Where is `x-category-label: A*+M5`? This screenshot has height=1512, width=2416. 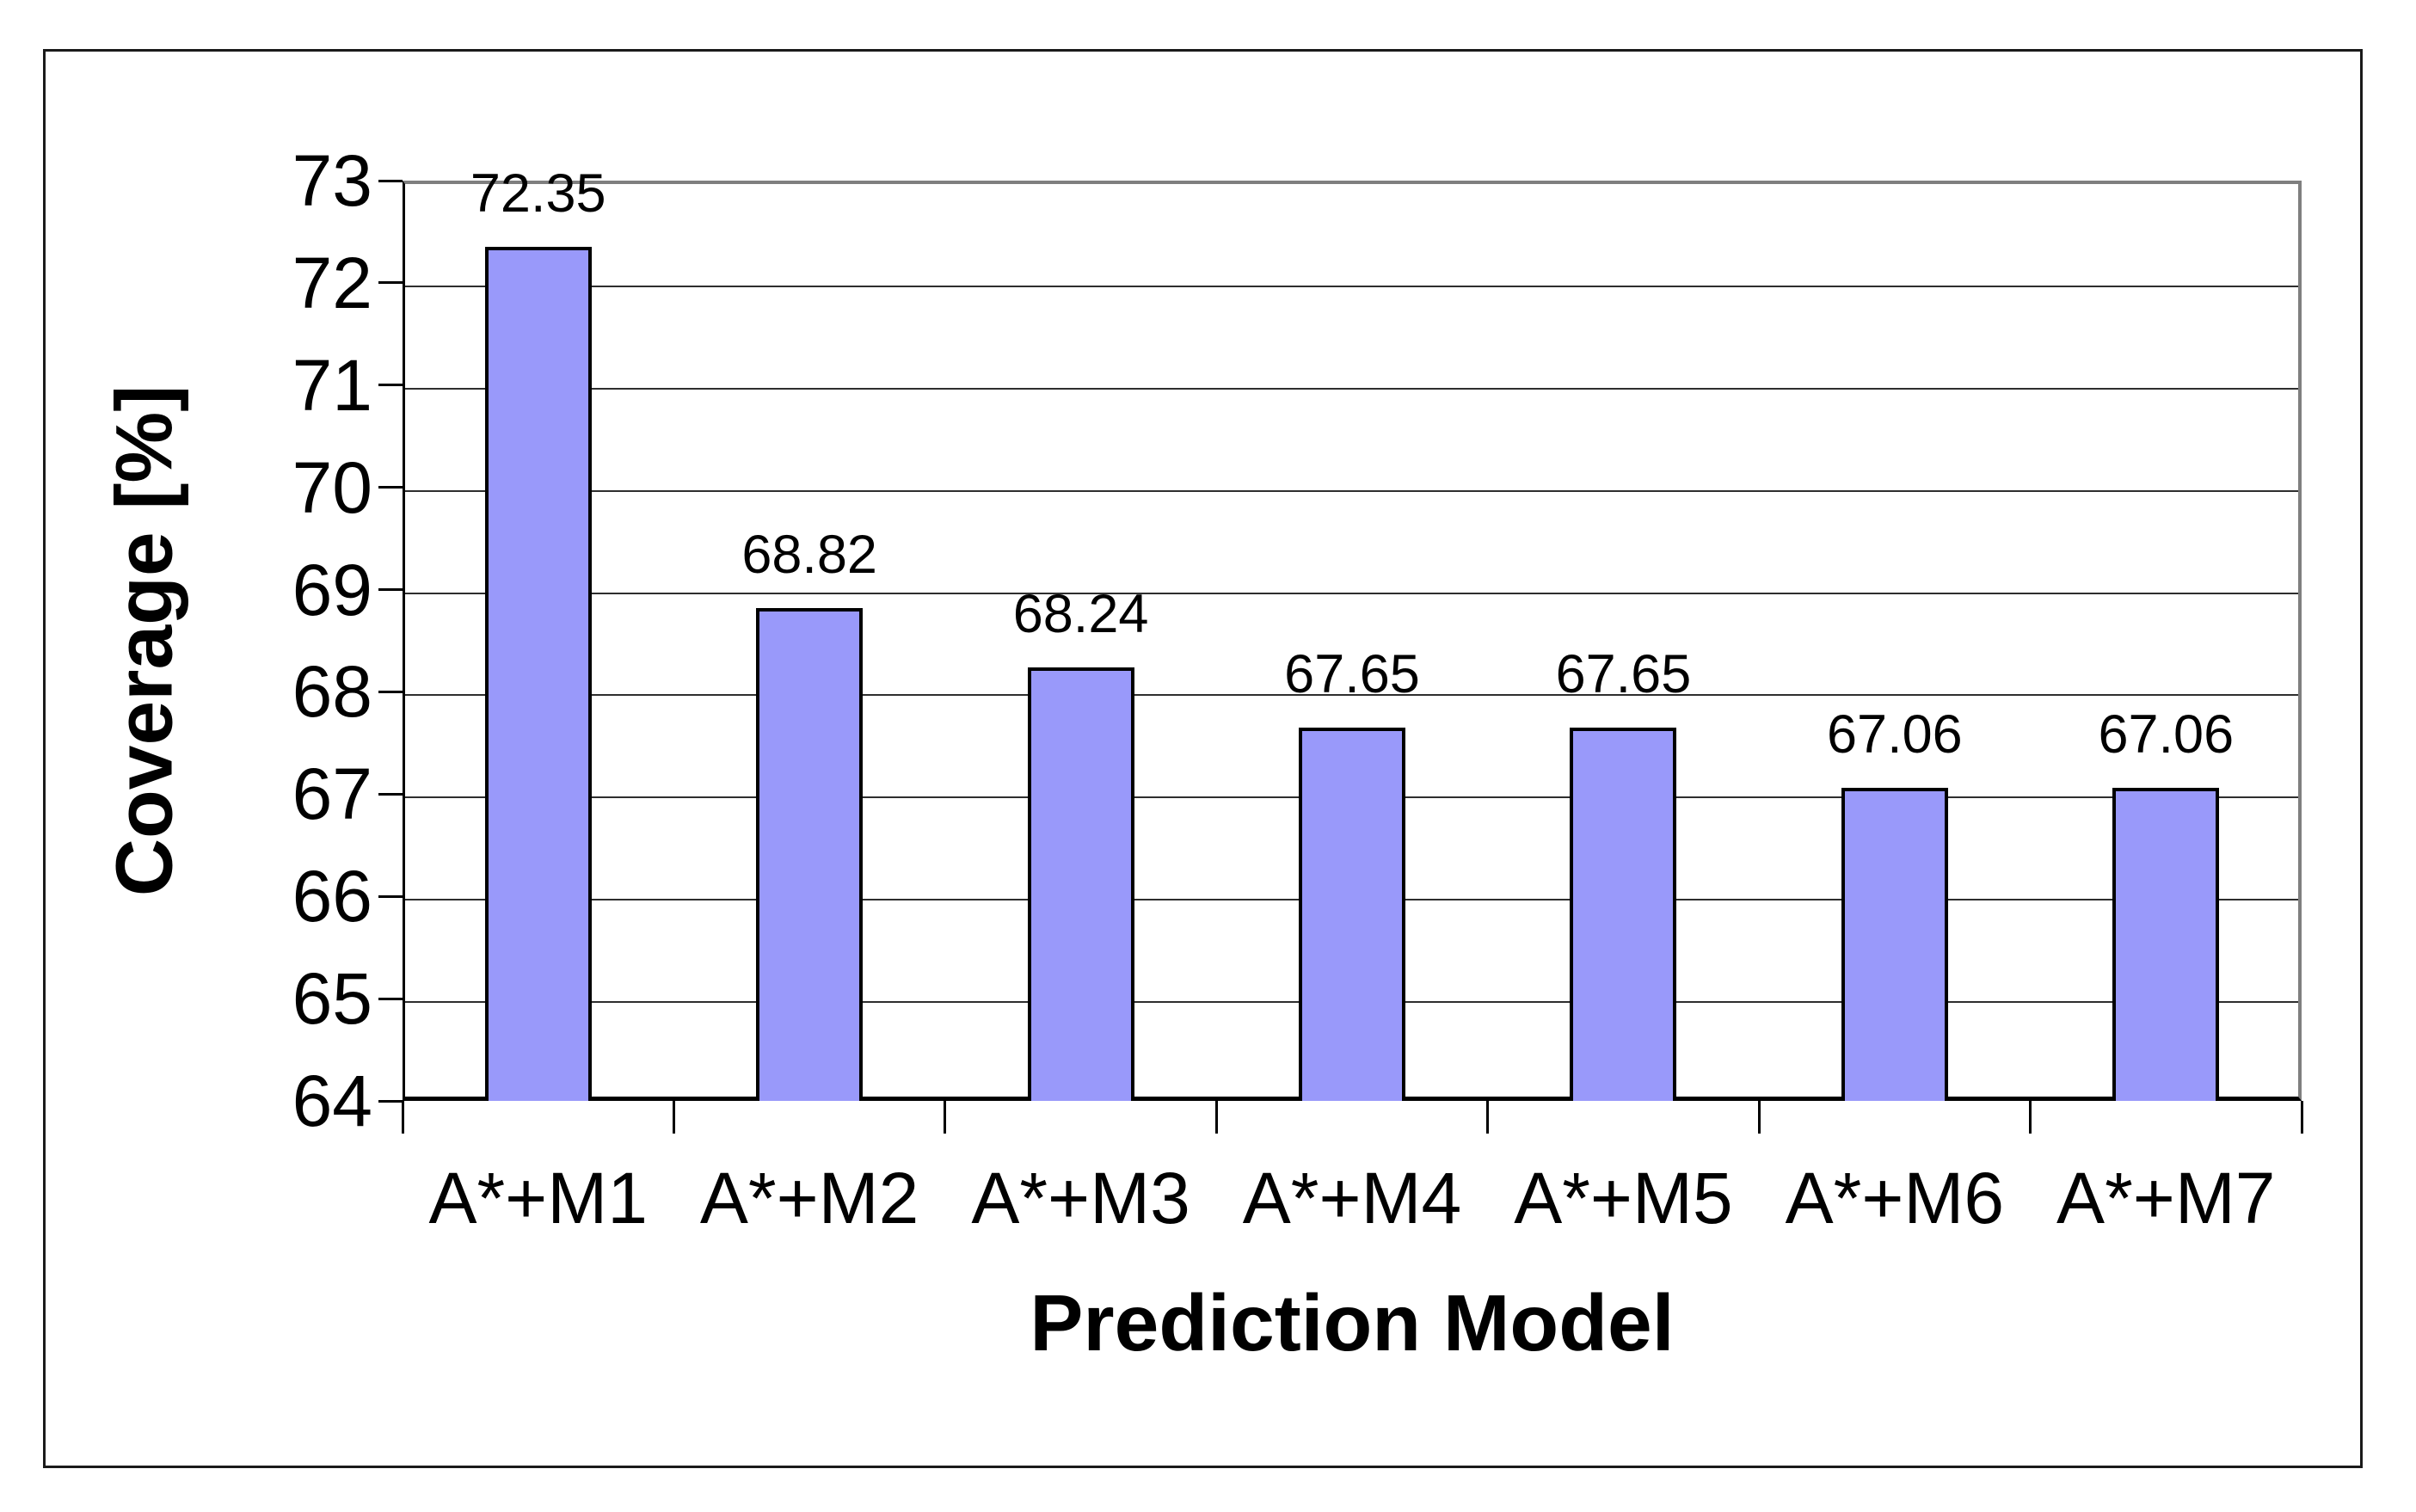 x-category-label: A*+M5 is located at coordinates (1624, 1198).